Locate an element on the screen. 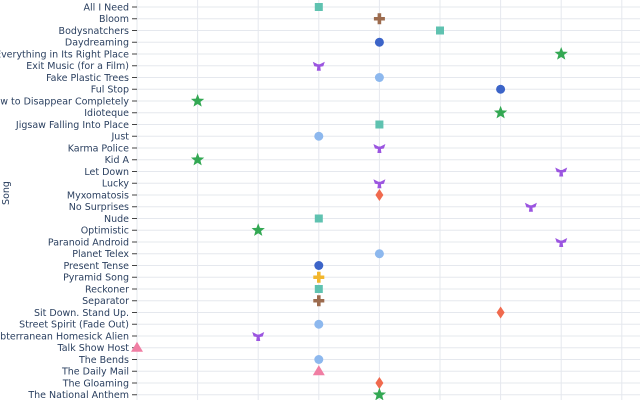 The width and height of the screenshot is (640, 400). y-tick-label: The Bends is located at coordinates (103, 360).